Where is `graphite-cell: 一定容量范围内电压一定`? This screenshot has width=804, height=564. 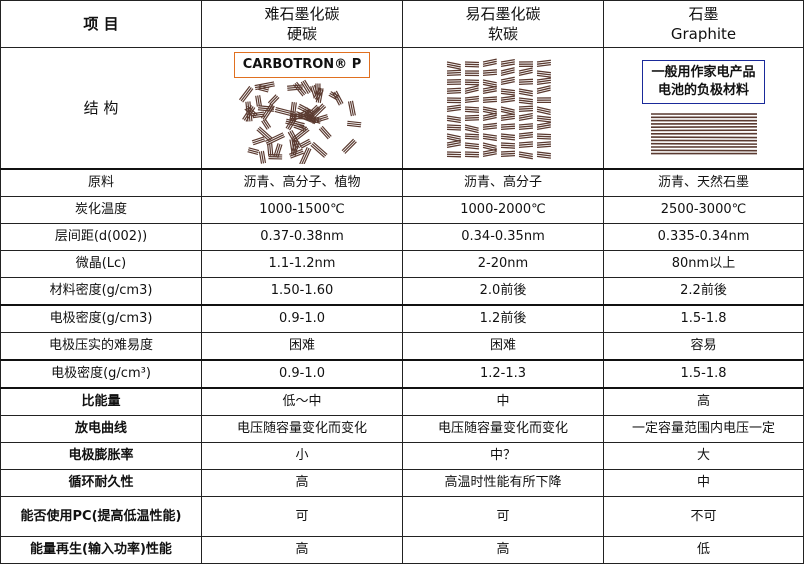 graphite-cell: 一定容量范围内电压一定 is located at coordinates (704, 429).